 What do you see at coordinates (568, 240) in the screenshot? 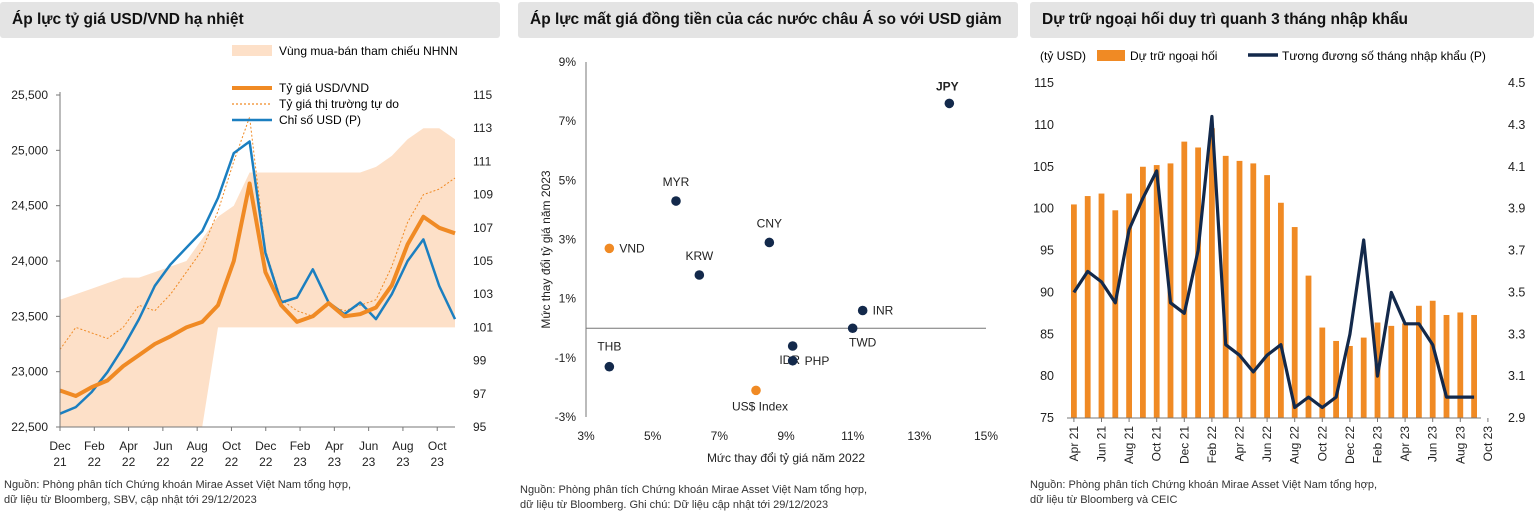
I see `y-tick-label: 3%` at bounding box center [568, 240].